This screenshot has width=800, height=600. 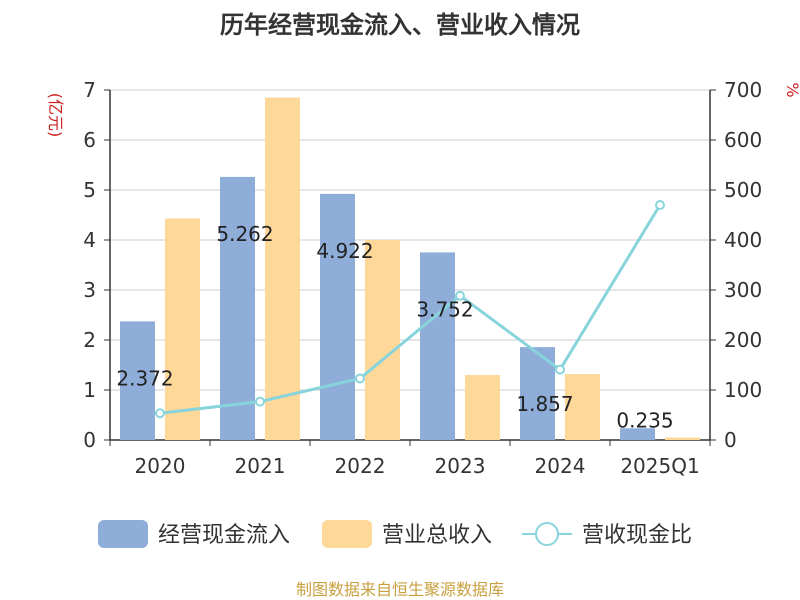 I want to click on x-tick-label: 2023, so click(x=460, y=466).